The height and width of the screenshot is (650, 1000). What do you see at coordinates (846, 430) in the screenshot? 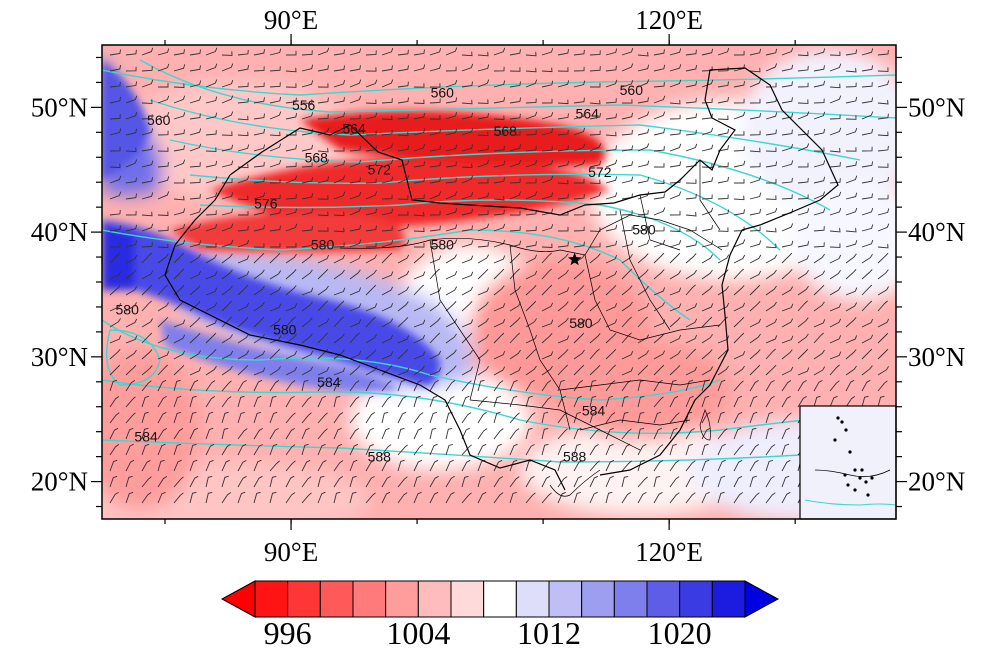
I see `island-dot` at bounding box center [846, 430].